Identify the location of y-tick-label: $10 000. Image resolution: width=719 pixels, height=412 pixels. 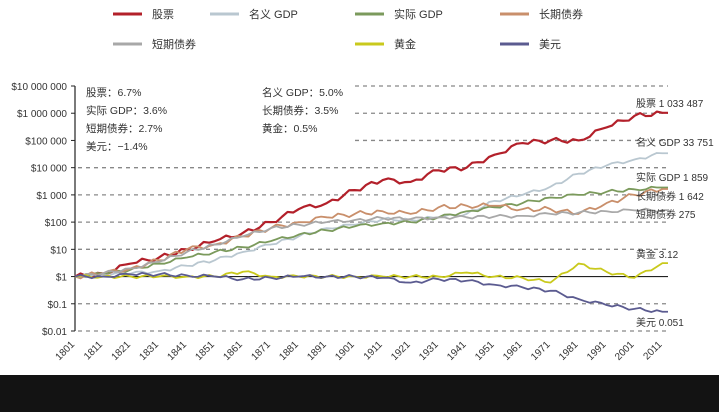
(49, 169).